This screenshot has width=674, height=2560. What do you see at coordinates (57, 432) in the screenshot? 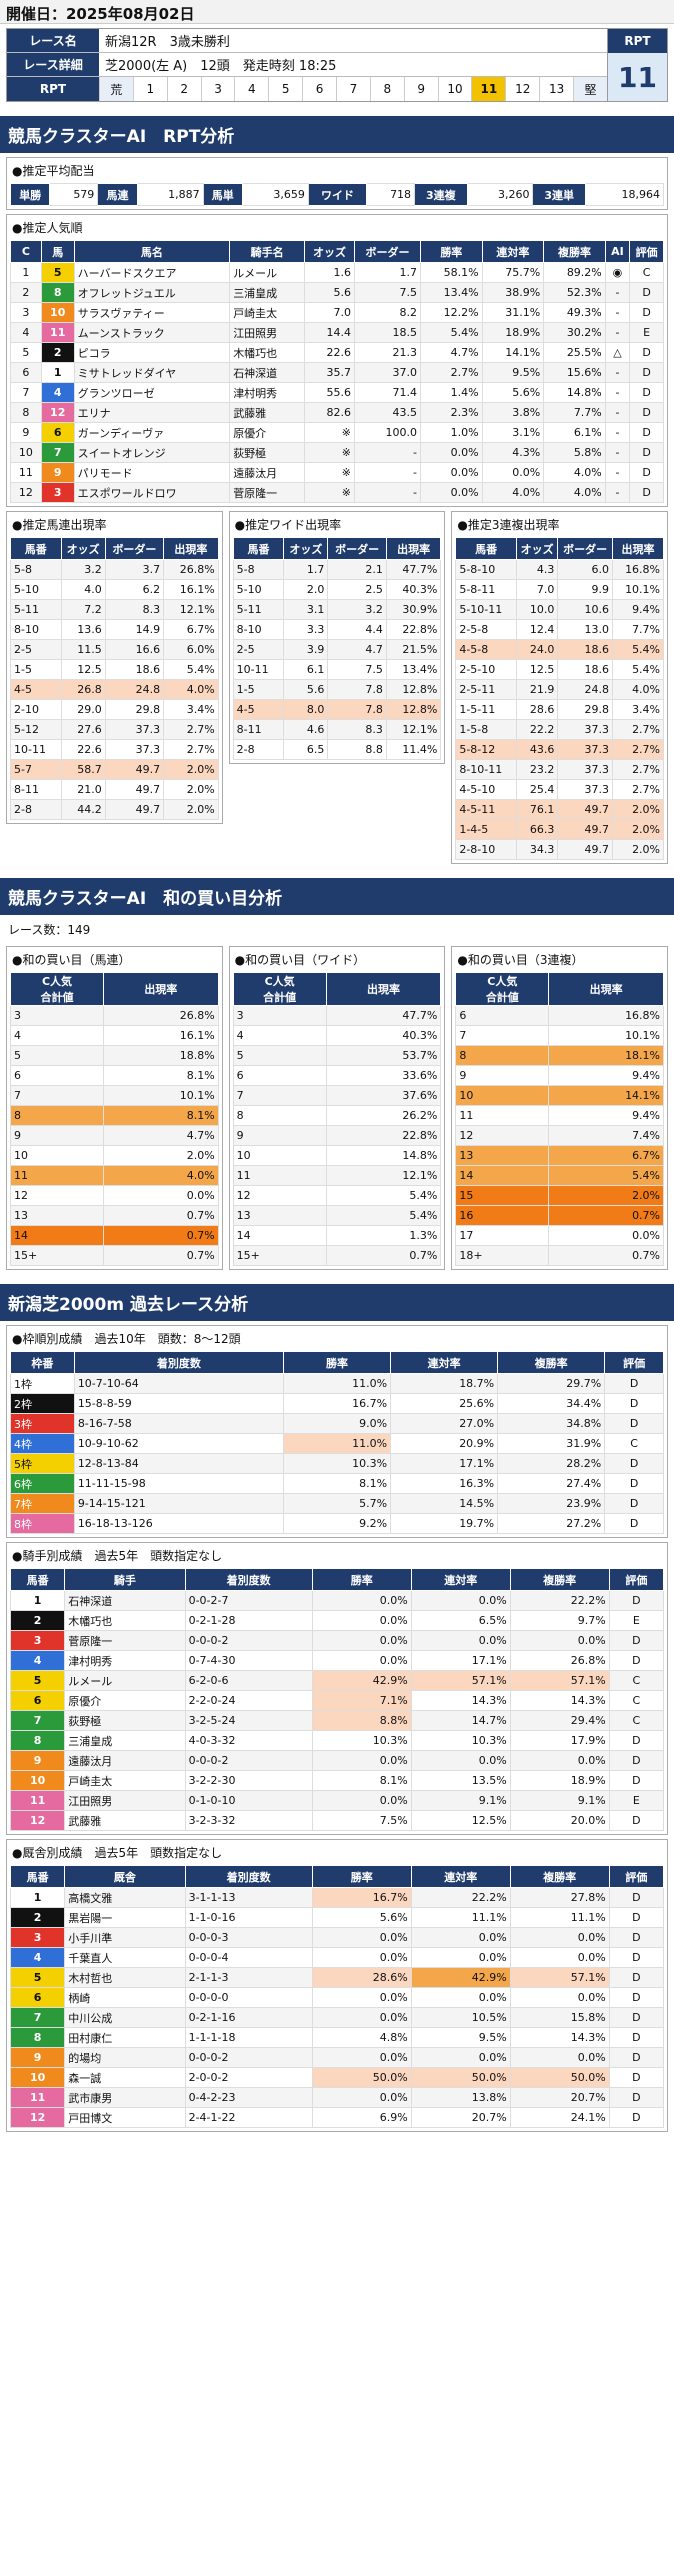
I see `cell: 6` at bounding box center [57, 432].